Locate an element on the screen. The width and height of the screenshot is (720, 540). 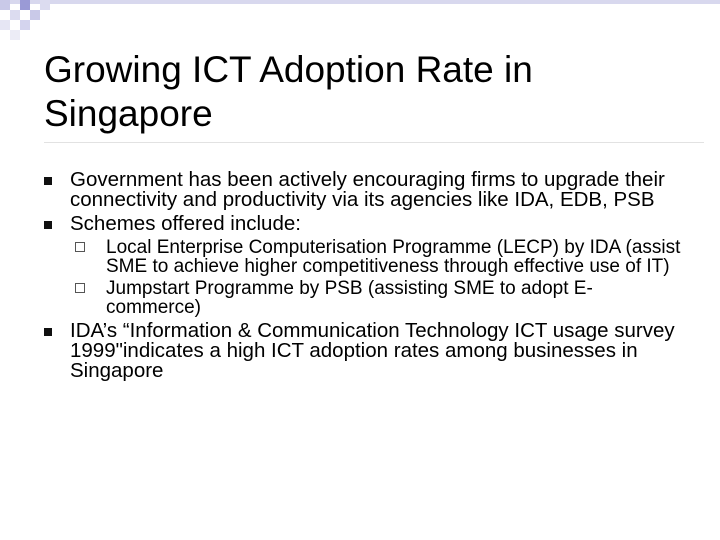
top-accent-line is located at coordinates (360, 2).